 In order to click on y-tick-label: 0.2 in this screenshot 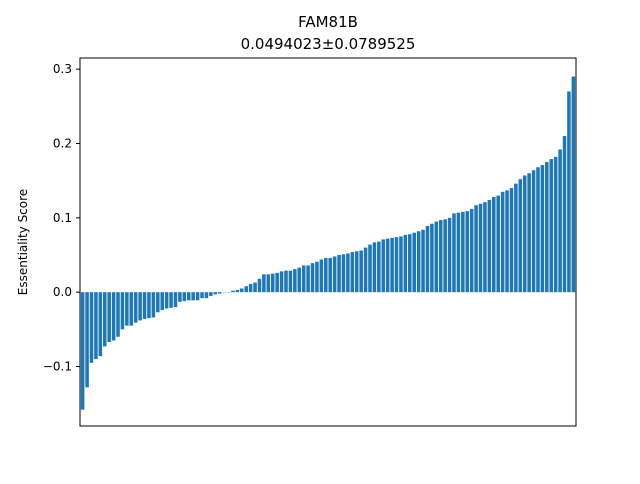, I will do `click(62, 143)`.